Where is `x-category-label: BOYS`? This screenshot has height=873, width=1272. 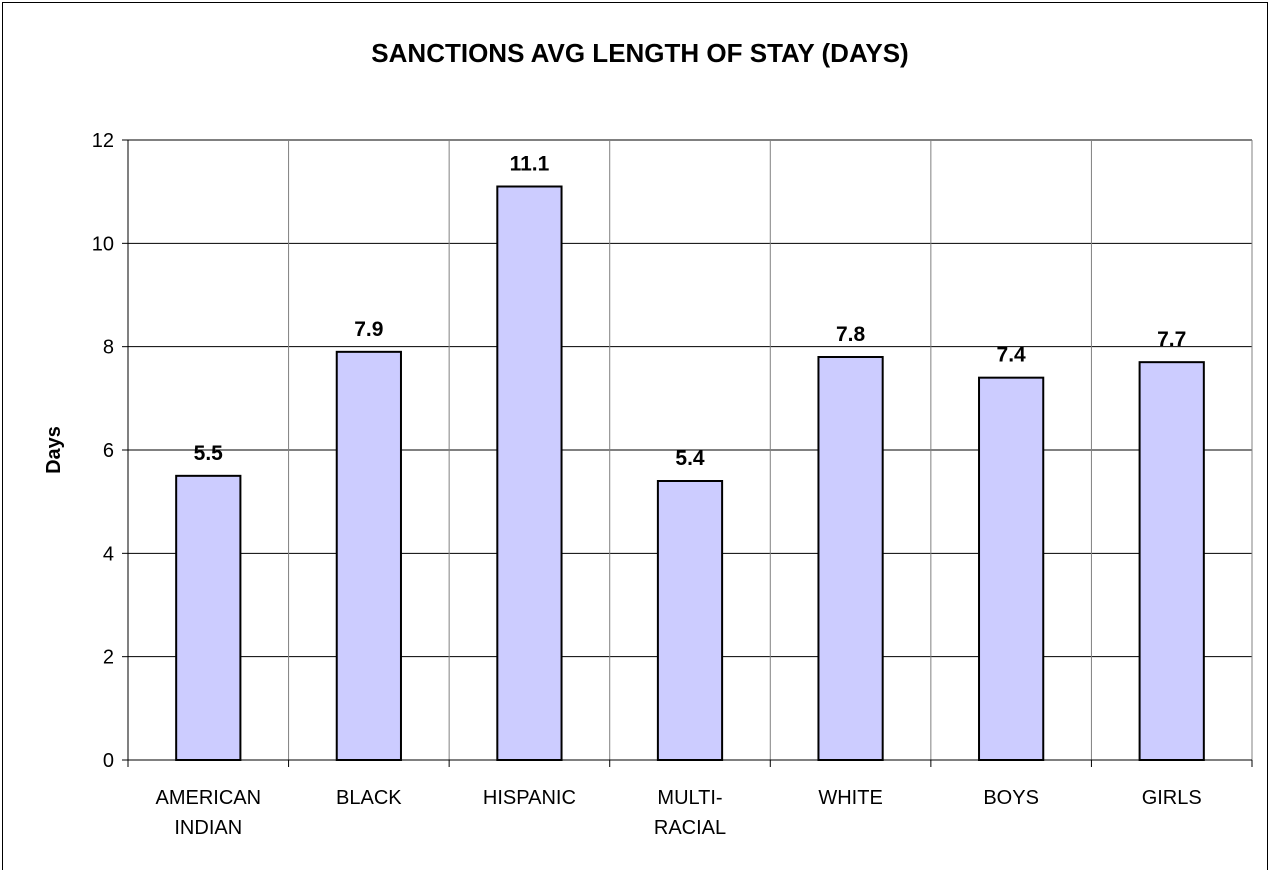
x-category-label: BOYS is located at coordinates (1011, 798).